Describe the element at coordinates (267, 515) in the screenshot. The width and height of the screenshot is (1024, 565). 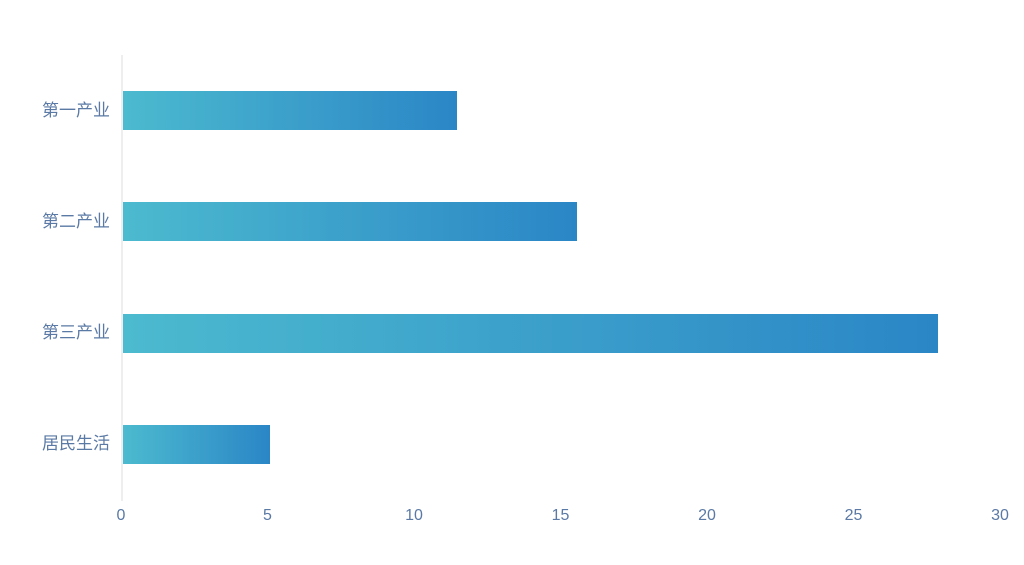
I see `x-tick-label: 5` at that location.